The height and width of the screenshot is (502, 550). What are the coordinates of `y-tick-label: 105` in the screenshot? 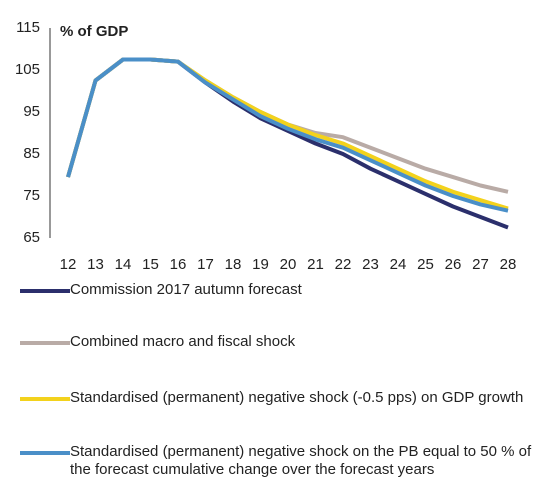 It's located at (27, 69).